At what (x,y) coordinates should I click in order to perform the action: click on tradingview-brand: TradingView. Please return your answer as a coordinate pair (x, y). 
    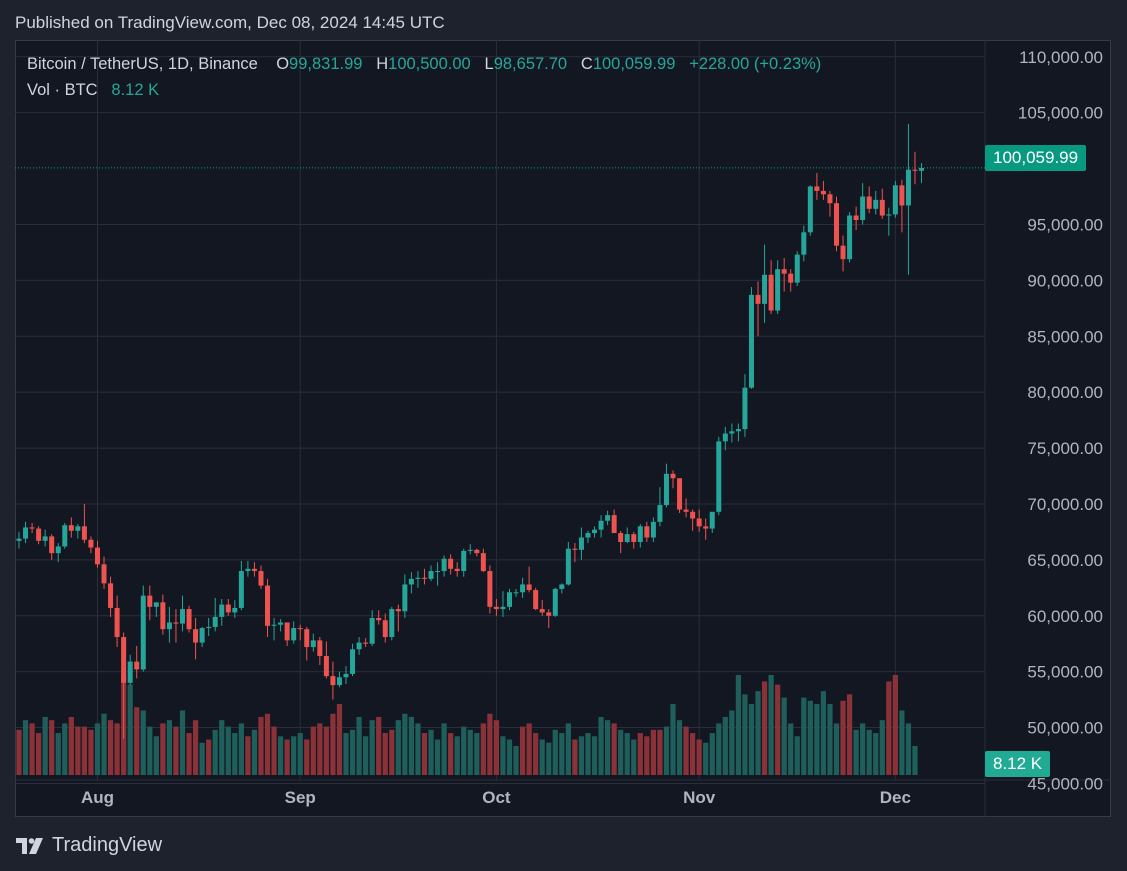
    Looking at the image, I should click on (89, 845).